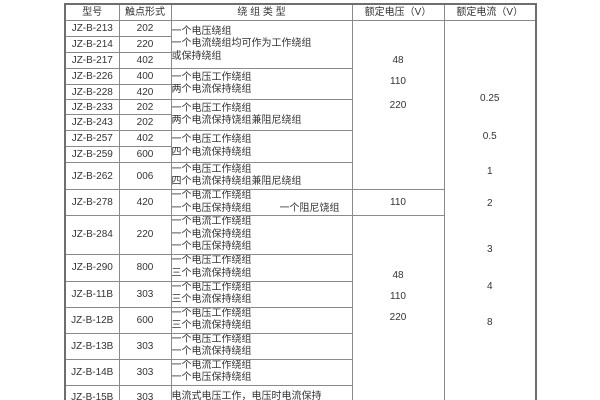 This screenshot has width=600, height=400. I want to click on winding-line: 四个电流保持绕组兼阻尼绕组, so click(236, 181).